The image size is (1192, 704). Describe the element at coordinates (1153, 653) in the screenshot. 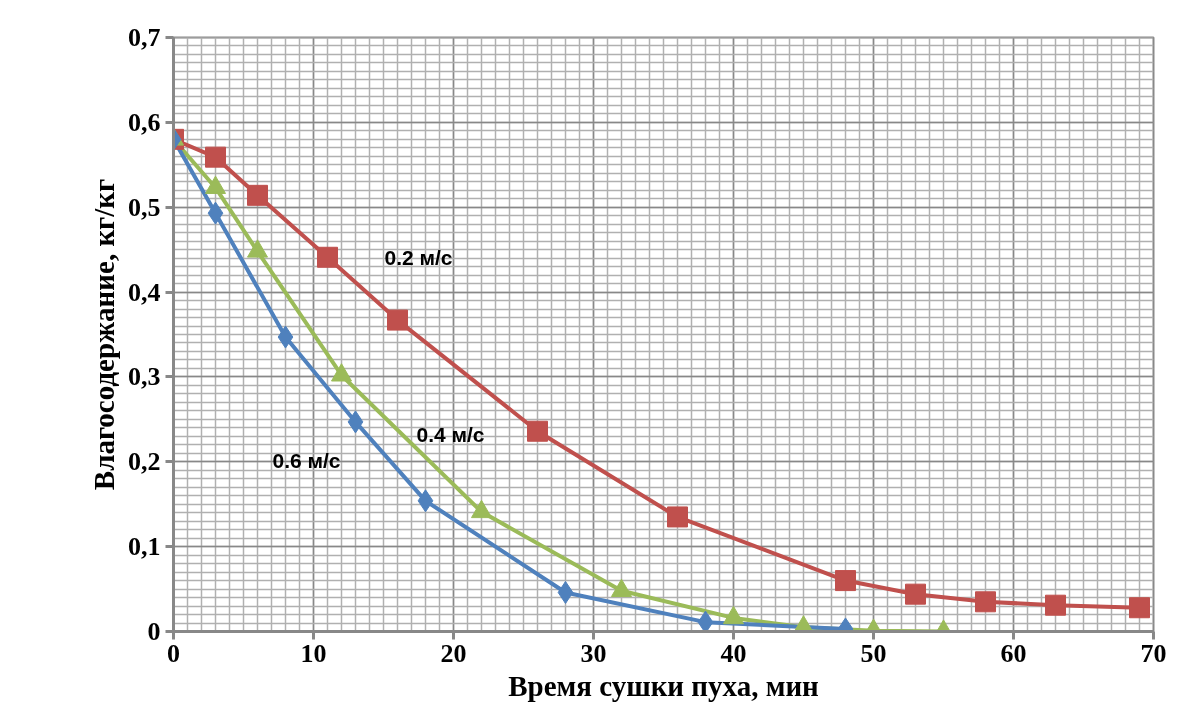

I see `x-tick-label: 70` at that location.